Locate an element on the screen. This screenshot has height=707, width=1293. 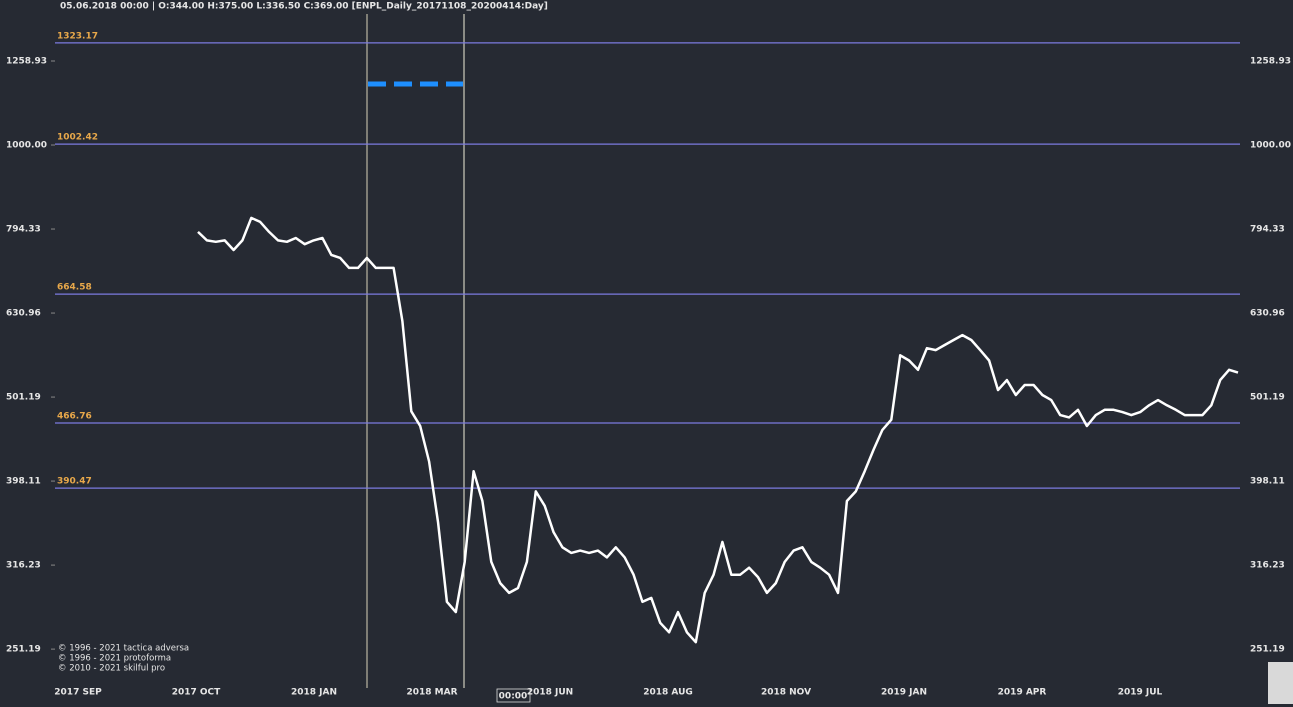
copyright: © 1996 - 2021 tactica adversa is located at coordinates (123, 649).